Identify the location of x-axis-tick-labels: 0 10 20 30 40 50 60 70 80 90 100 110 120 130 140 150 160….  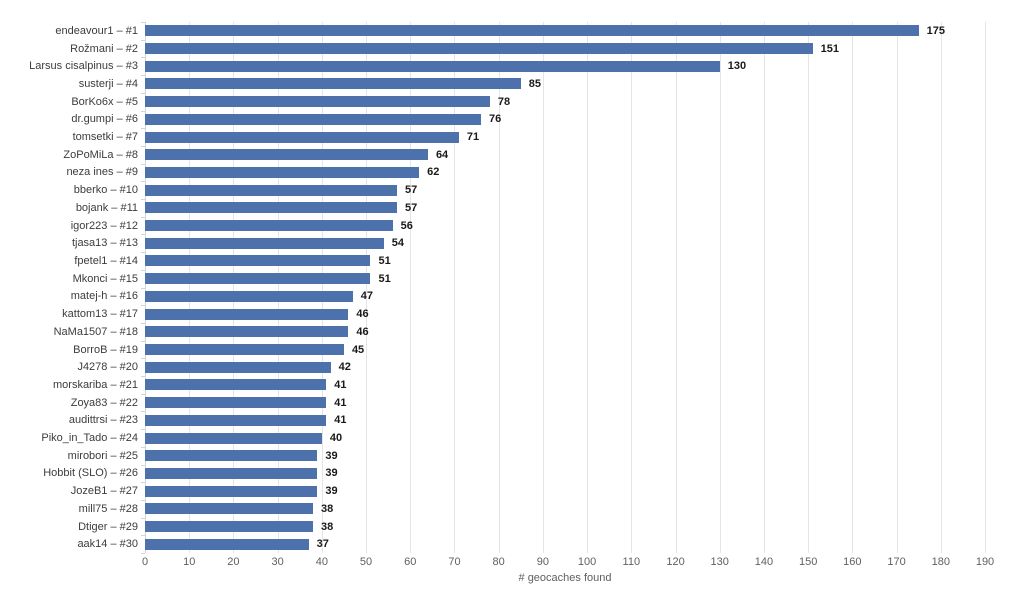
(568, 563).